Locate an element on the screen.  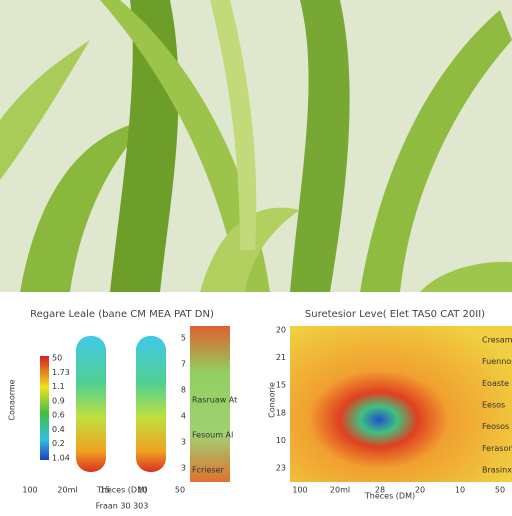
colorbar-label: 1.73 is located at coordinates (61, 372).